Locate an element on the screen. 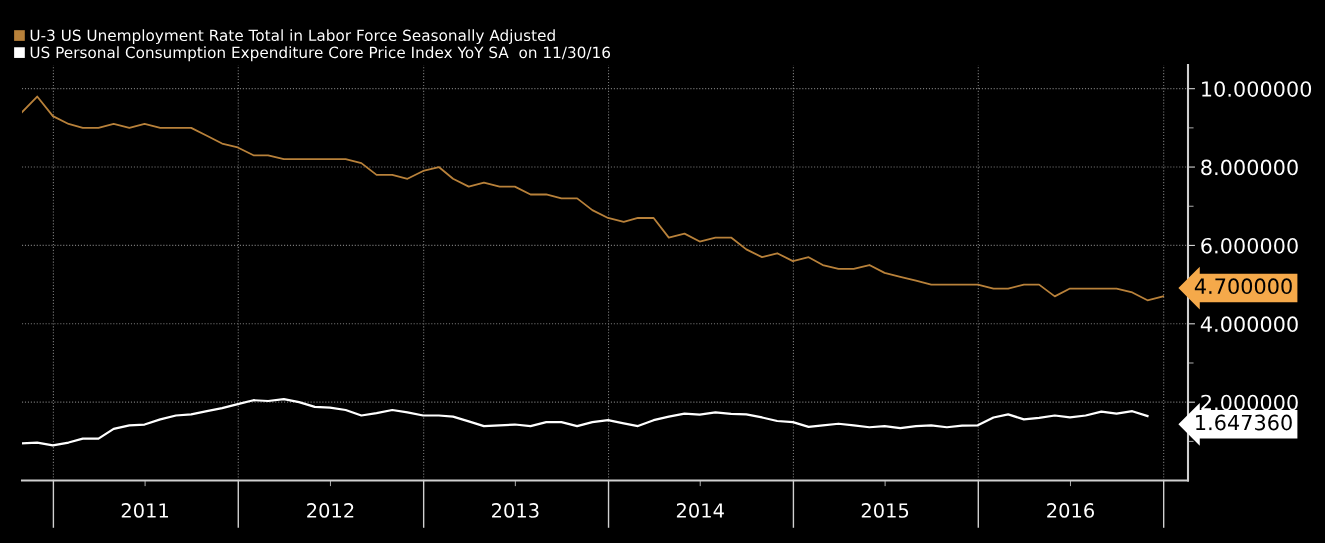 Image resolution: width=1325 pixels, height=543 pixels. y-tick-label: 8.000000 is located at coordinates (1249, 167).